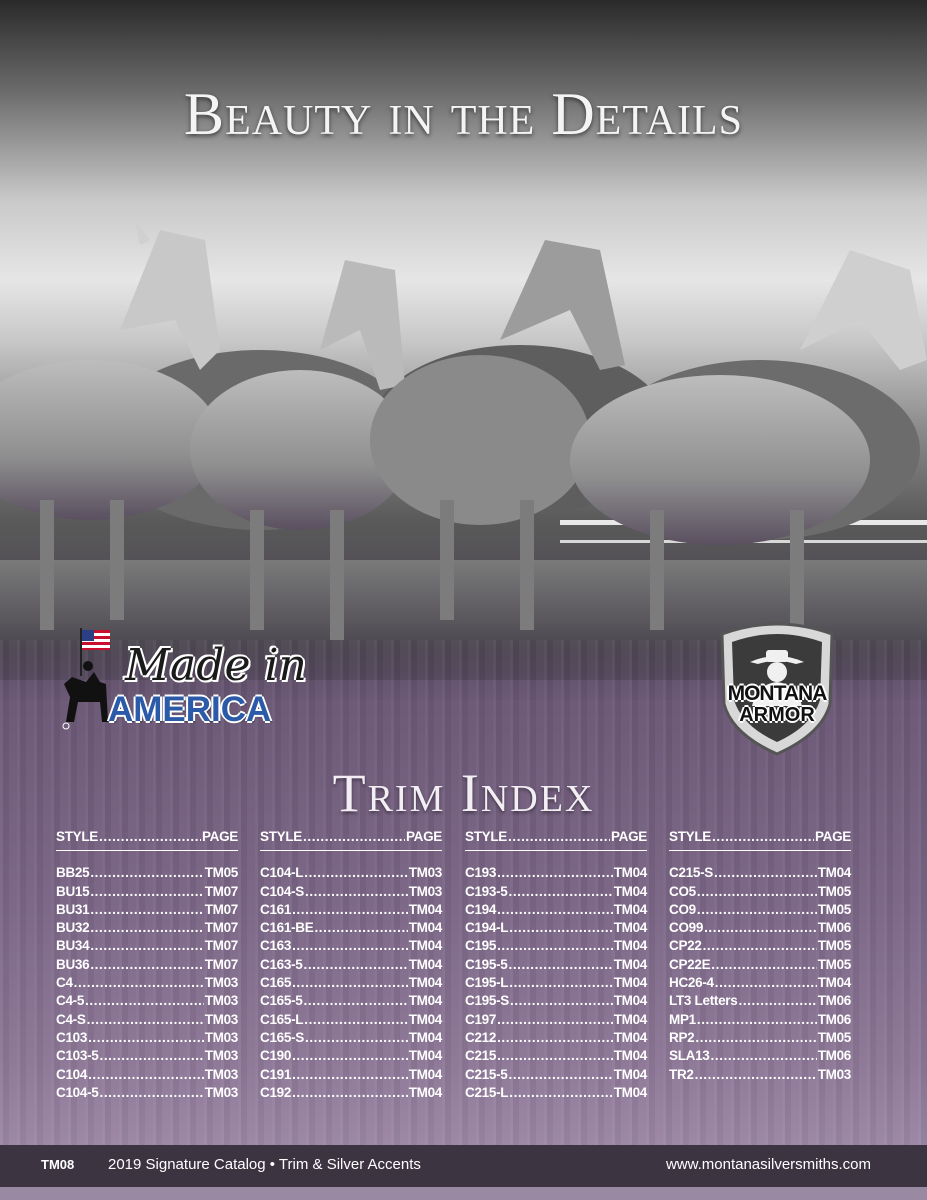 This screenshot has height=1200, width=927. I want to click on index-row: C104-L TM03, so click(351, 871).